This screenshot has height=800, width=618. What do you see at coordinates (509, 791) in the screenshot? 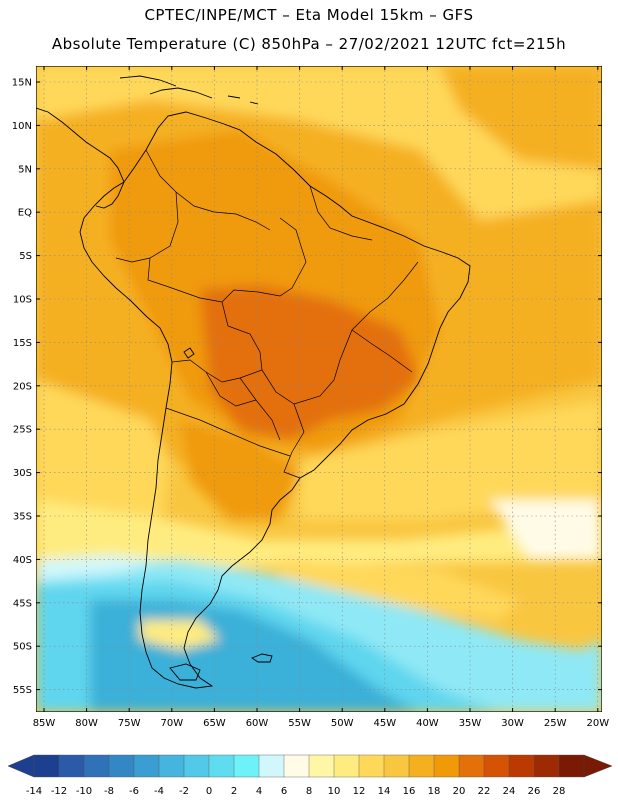
I see `colorbar-label: 24` at bounding box center [509, 791].